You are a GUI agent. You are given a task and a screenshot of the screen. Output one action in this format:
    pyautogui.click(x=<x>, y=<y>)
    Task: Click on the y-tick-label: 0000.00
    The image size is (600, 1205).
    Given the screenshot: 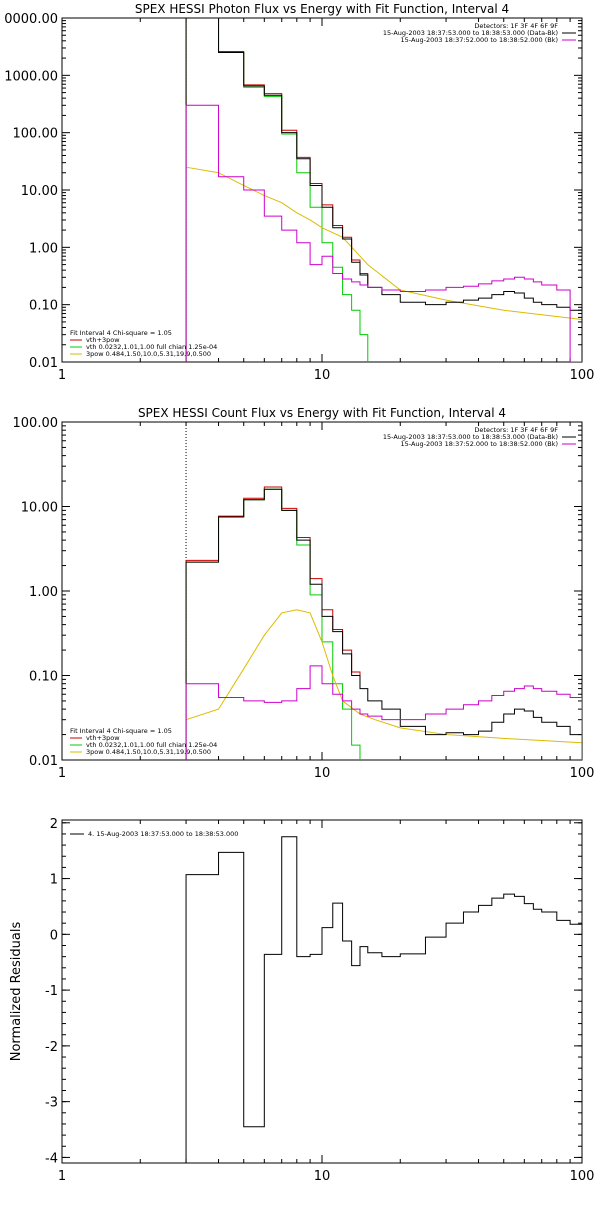 What is the action you would take?
    pyautogui.click(x=31, y=19)
    